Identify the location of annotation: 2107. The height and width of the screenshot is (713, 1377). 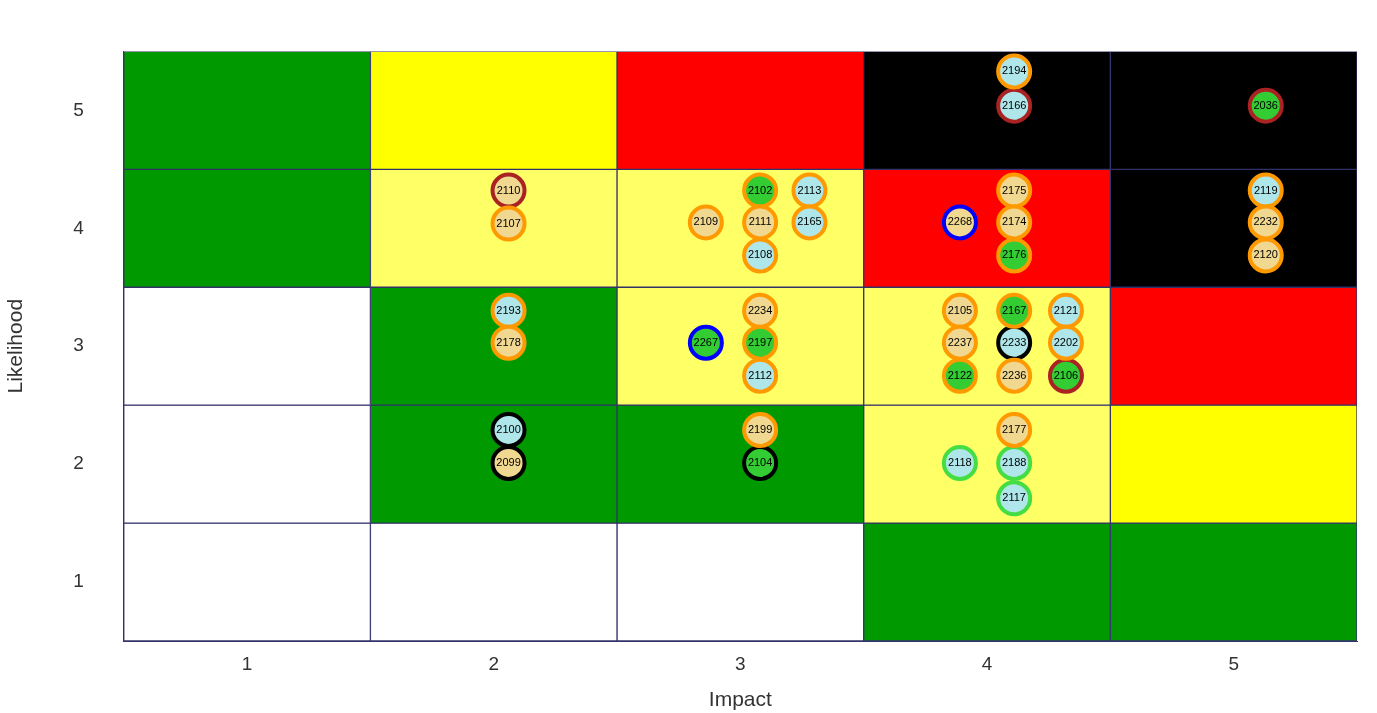
(508, 222).